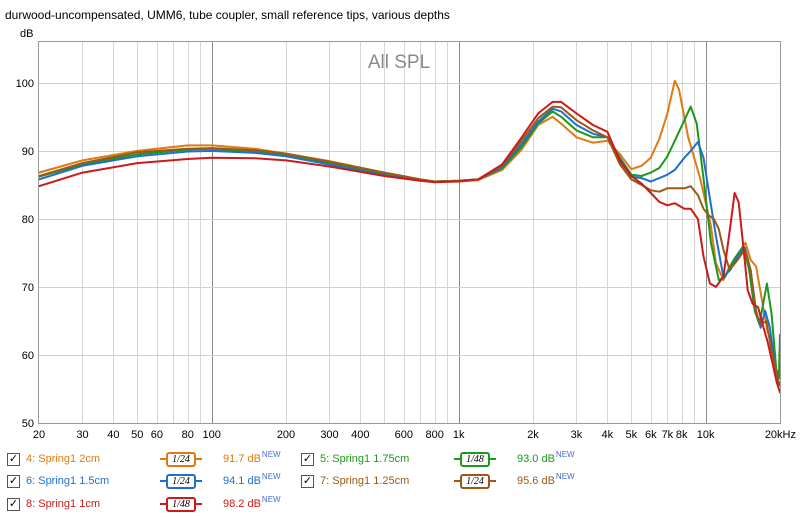 This screenshot has width=800, height=518. Describe the element at coordinates (25, 254) in the screenshot. I see `y-tick-labels: 50 60 70 80 90 100` at that location.